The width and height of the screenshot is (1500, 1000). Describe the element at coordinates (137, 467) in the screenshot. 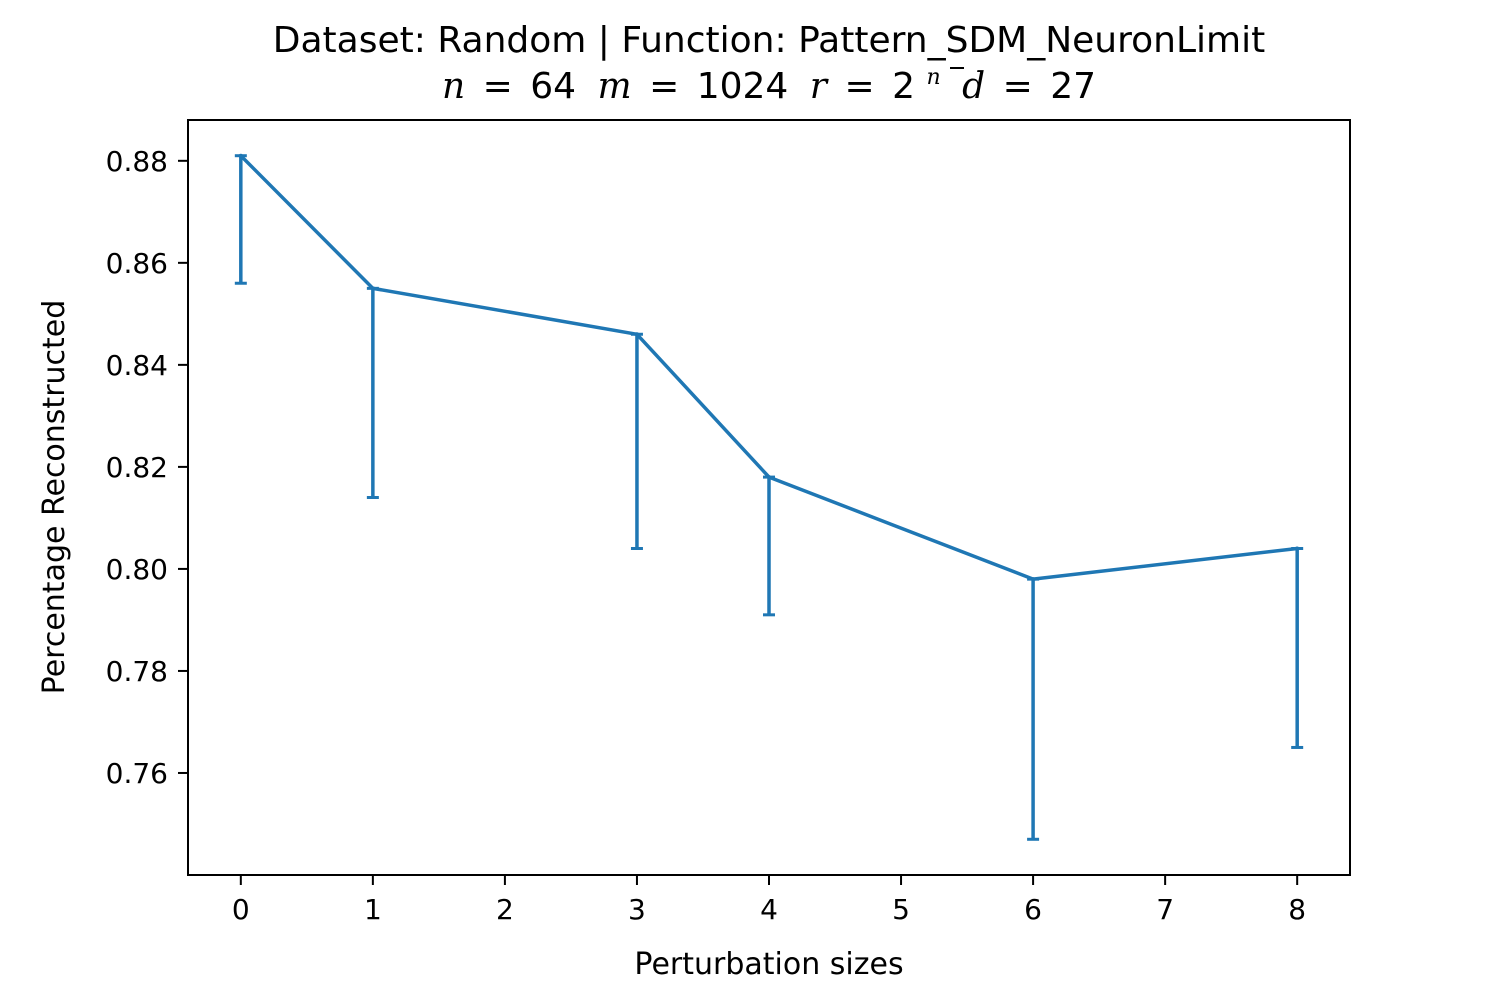

I see `y-tick-label-3: 0.82` at that location.